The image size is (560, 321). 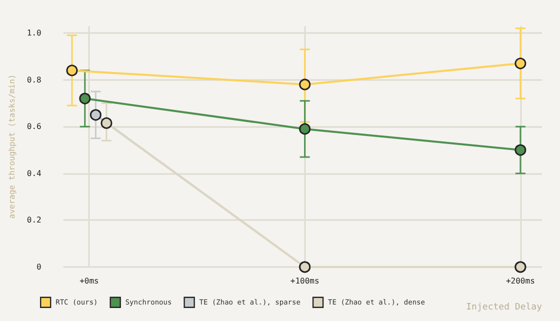 What do you see at coordinates (34, 127) in the screenshot?
I see `y-tick-label: 0.6` at bounding box center [34, 127].